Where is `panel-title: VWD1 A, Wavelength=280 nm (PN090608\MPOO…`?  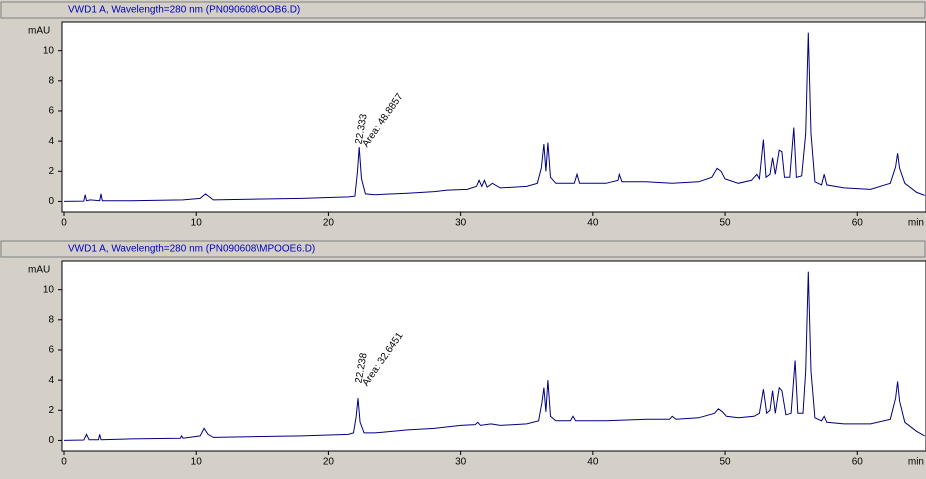 panel-title: VWD1 A, Wavelength=280 nm (PN090608\MPOO… is located at coordinates (191, 249).